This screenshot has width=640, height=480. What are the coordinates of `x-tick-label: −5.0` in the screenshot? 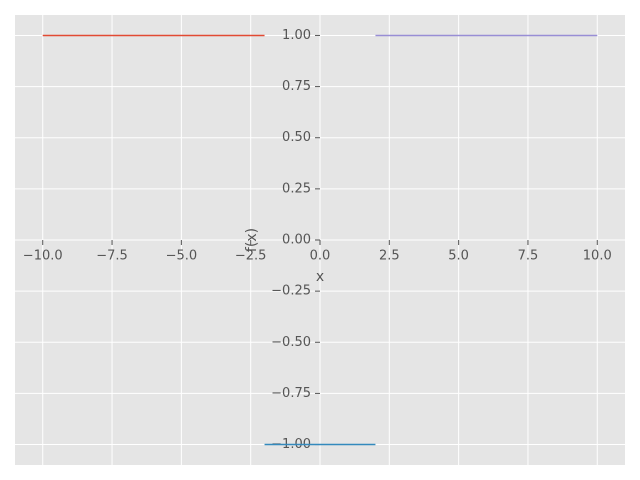 It's located at (182, 256).